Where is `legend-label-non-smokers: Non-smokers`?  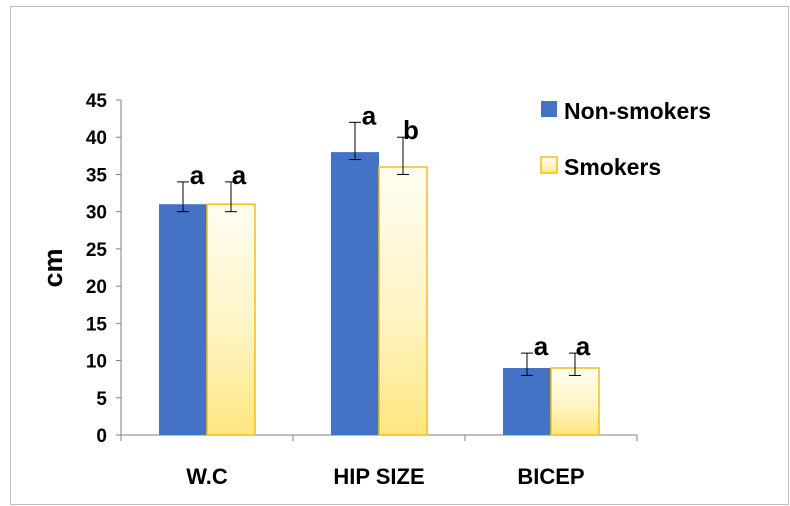
legend-label-non-smokers: Non-smokers is located at coordinates (637, 111).